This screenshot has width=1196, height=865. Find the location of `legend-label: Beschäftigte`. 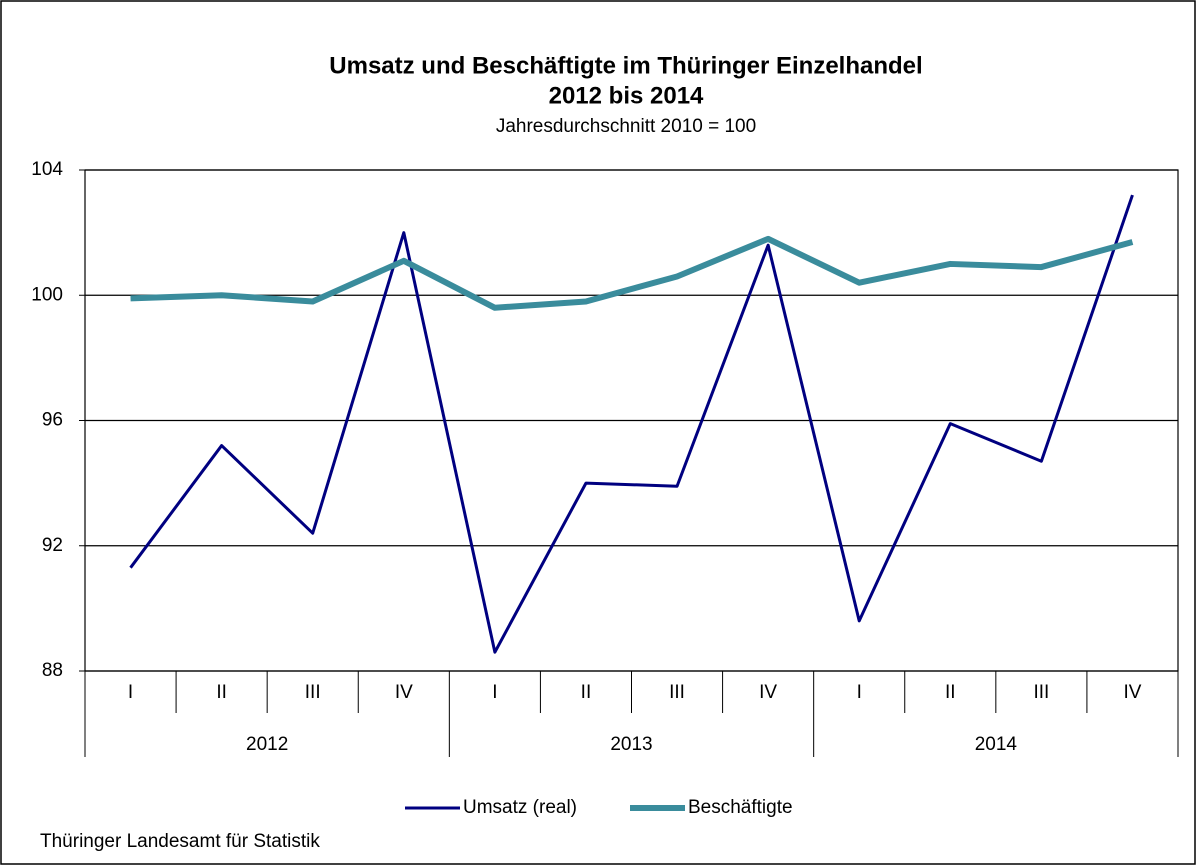

legend-label: Beschäftigte is located at coordinates (740, 807).